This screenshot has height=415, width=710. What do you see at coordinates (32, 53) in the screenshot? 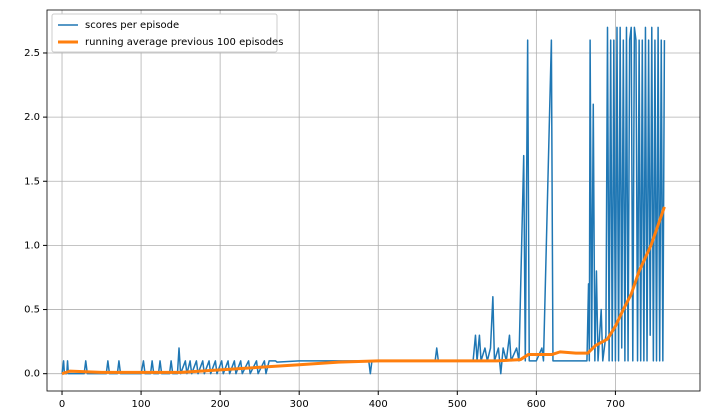
I see `y-tick-label: 2.5` at bounding box center [32, 53].